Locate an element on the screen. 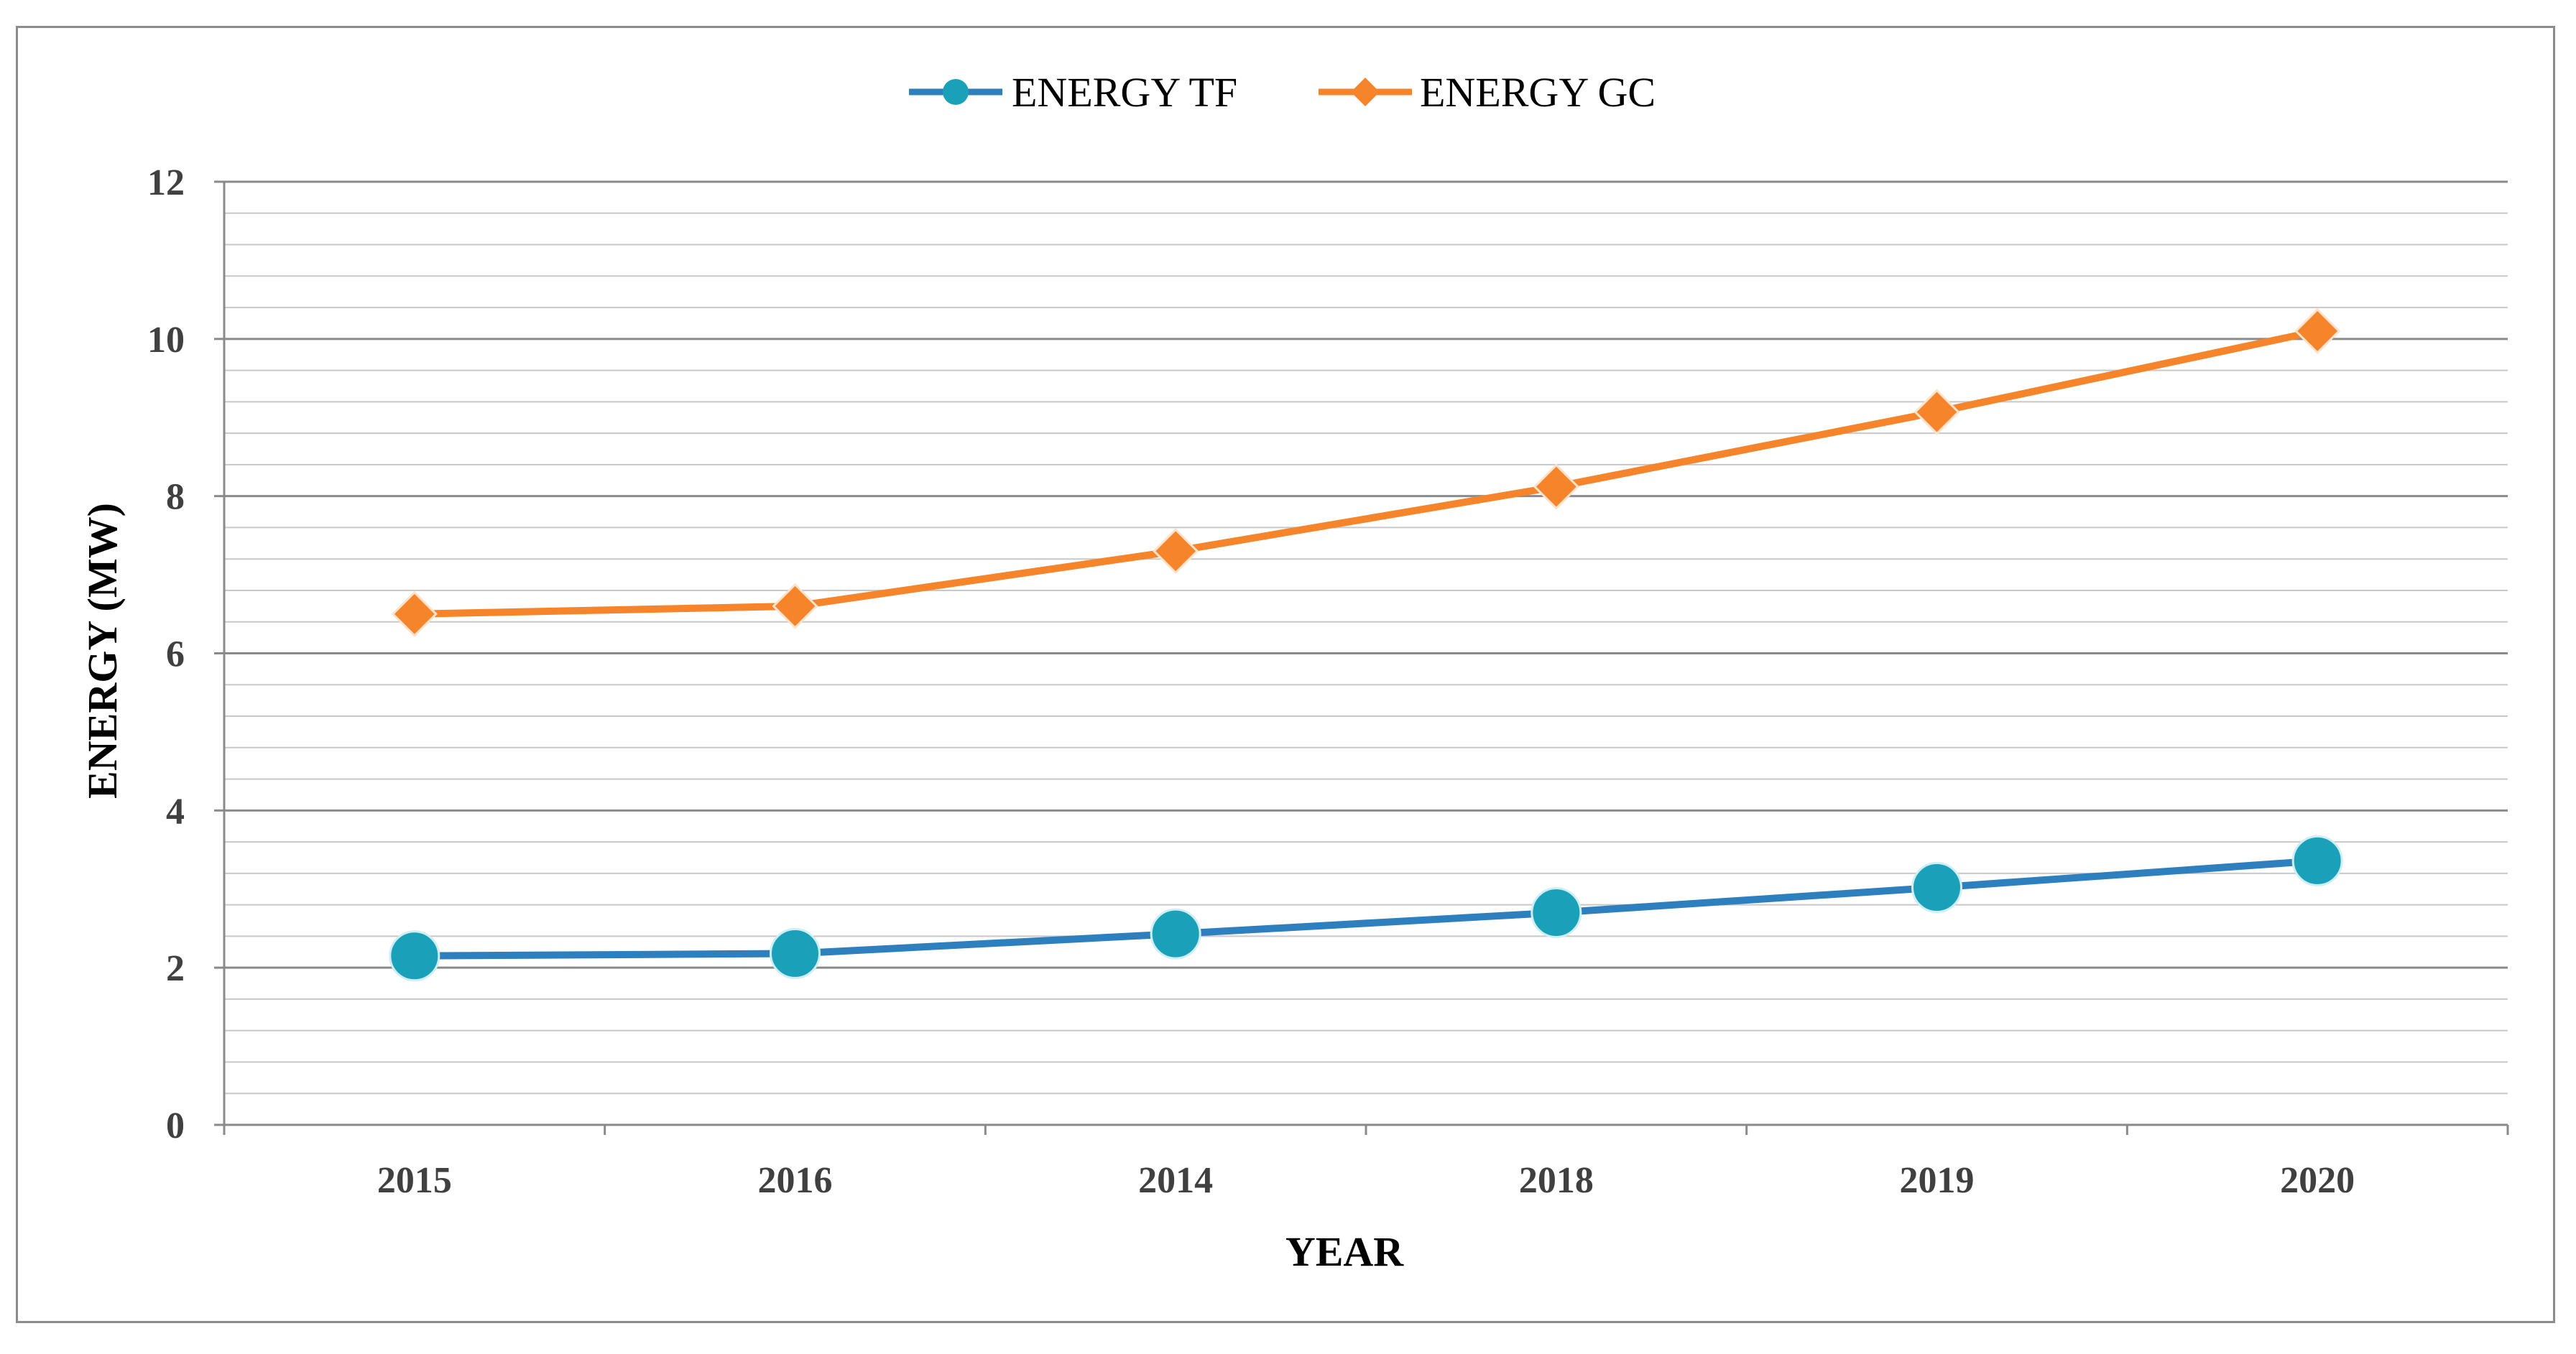  y-tick-label: 4 is located at coordinates (176, 811).